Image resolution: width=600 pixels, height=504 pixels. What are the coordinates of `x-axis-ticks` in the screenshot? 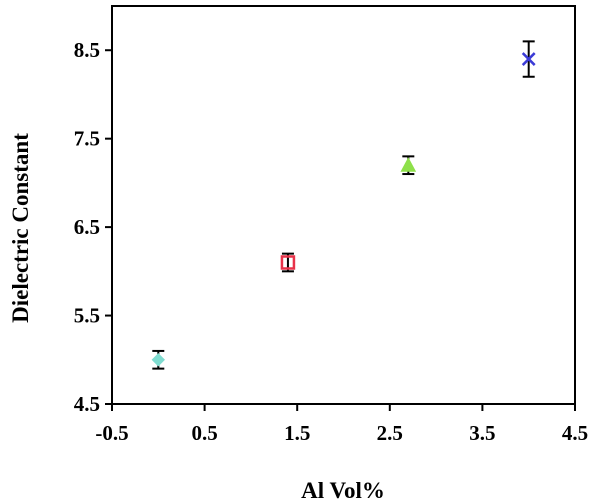 It's located at (343, 407).